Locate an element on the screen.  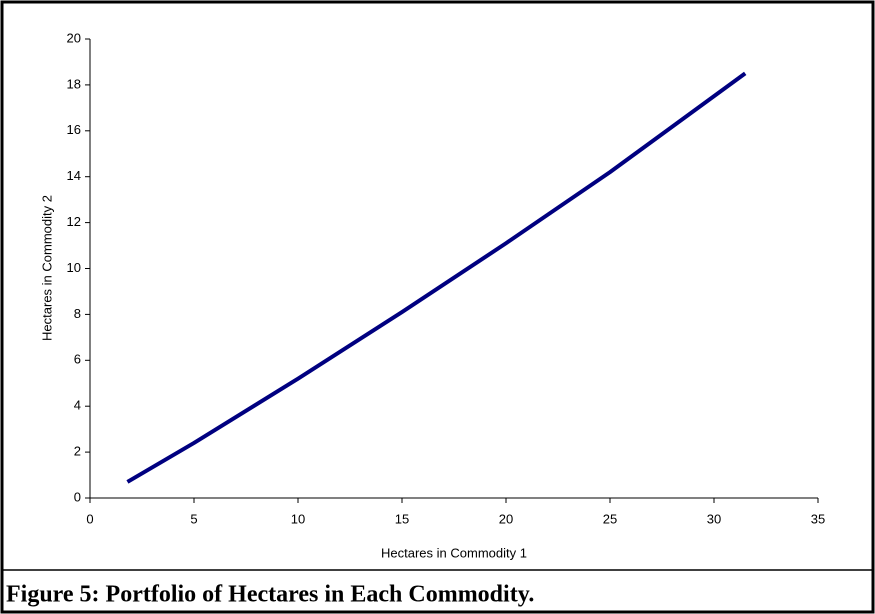
x-tick-label: 20 is located at coordinates (506, 518).